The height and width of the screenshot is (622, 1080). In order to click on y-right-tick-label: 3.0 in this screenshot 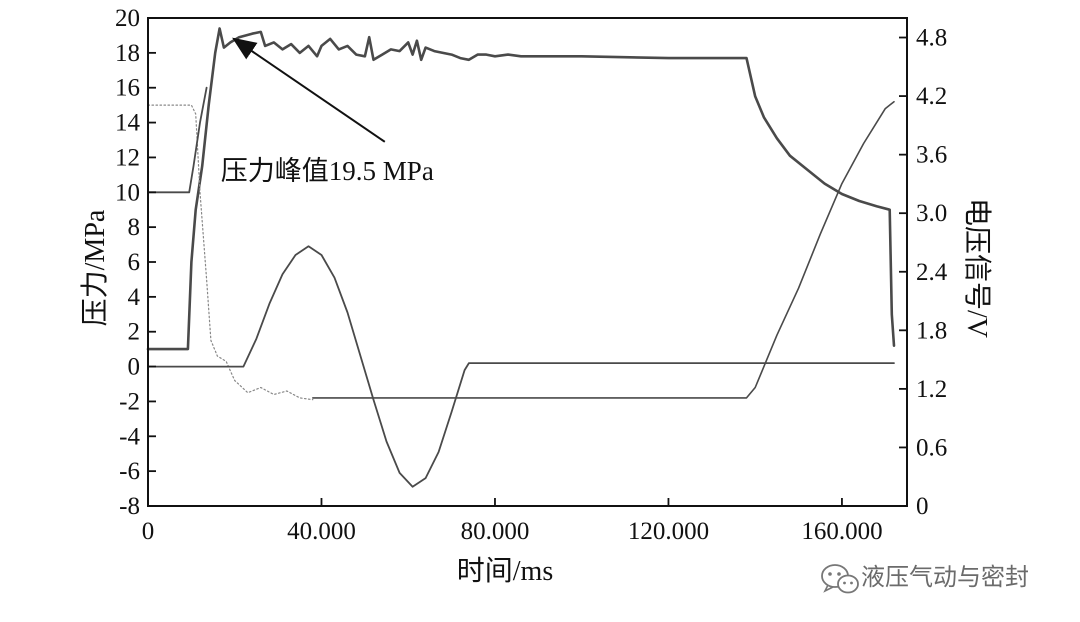, I will do `click(931, 213)`.